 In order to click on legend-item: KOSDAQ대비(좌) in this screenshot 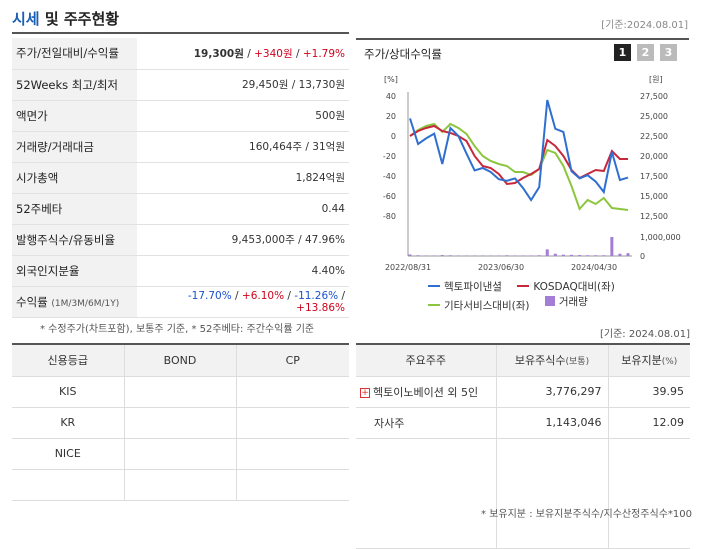, I will do `click(566, 286)`.